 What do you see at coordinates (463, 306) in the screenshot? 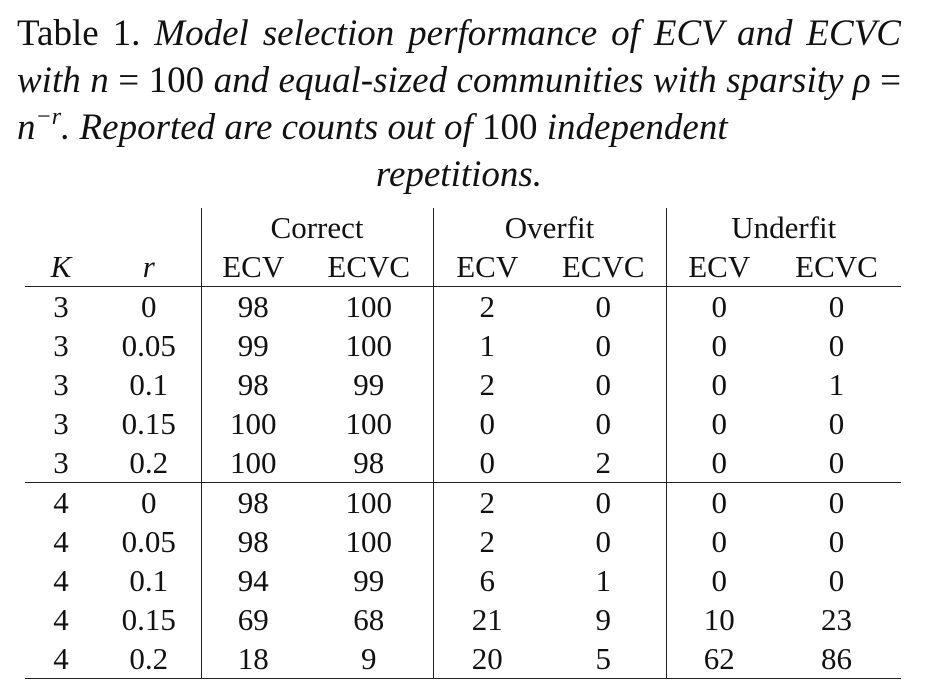
I see `table-row: 3 0 98 100 2 0 0 0` at bounding box center [463, 306].